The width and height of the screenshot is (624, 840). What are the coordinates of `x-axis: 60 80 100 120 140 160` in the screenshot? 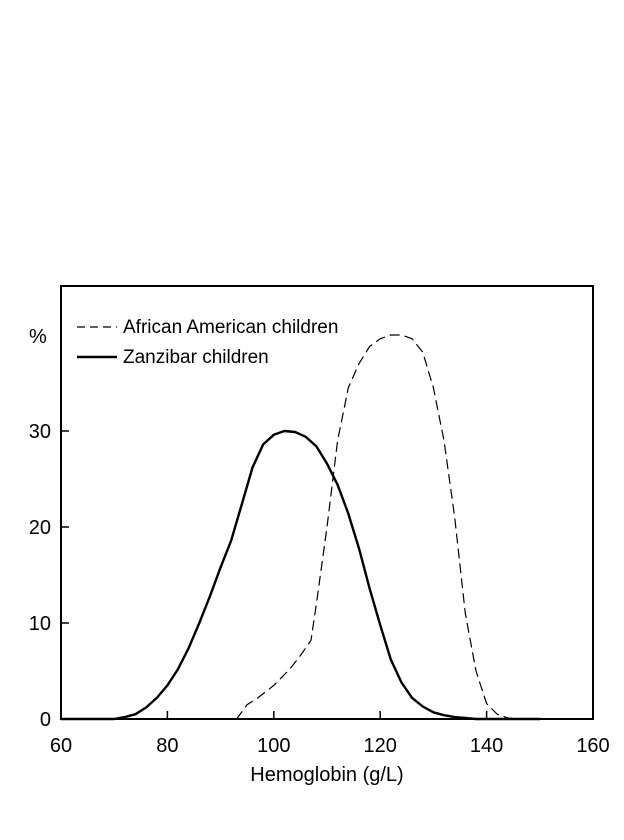 It's located at (330, 734).